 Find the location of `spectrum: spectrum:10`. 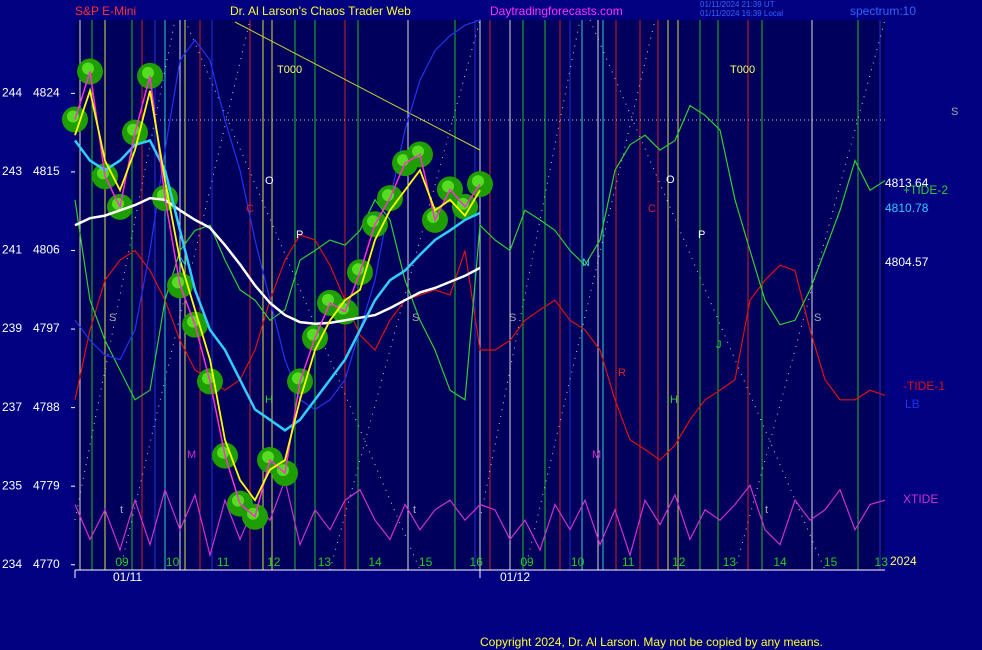

spectrum: spectrum:10 is located at coordinates (883, 11).